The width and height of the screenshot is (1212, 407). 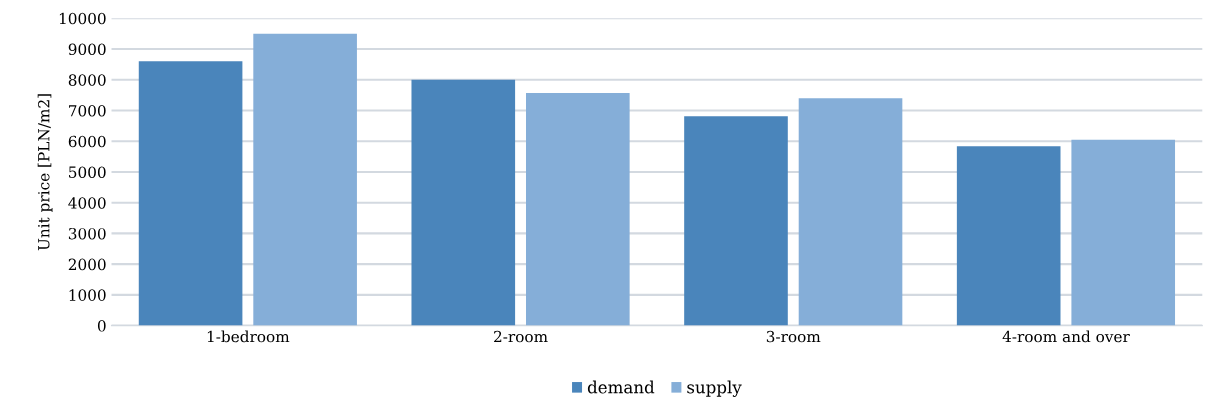 What do you see at coordinates (87, 49) in the screenshot?
I see `y-tick-label: 9000` at bounding box center [87, 49].